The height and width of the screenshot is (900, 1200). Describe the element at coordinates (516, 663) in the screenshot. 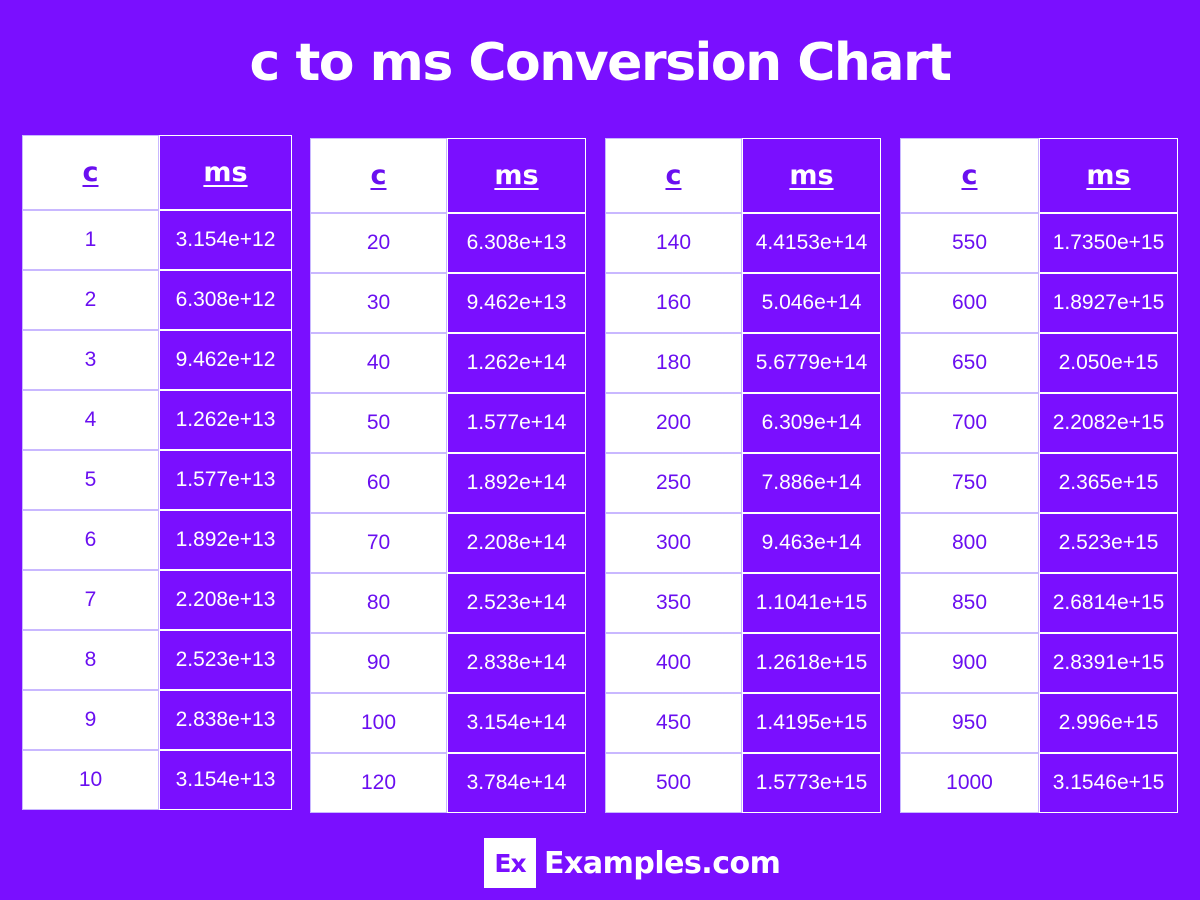

I see `ms-value-cell: 2.838e+14` at that location.